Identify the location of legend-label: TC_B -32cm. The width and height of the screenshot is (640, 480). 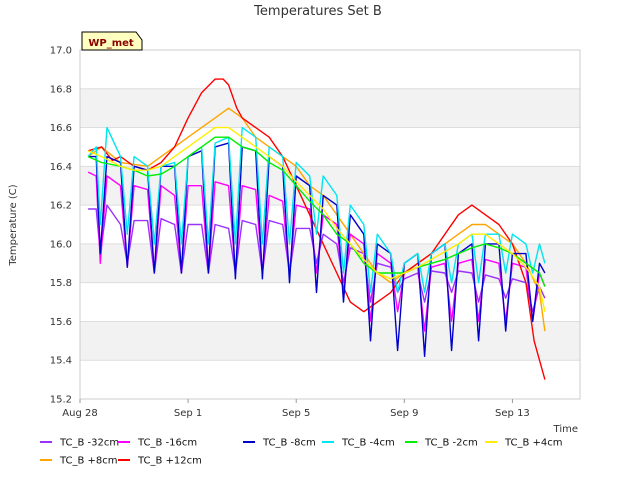
(89, 443).